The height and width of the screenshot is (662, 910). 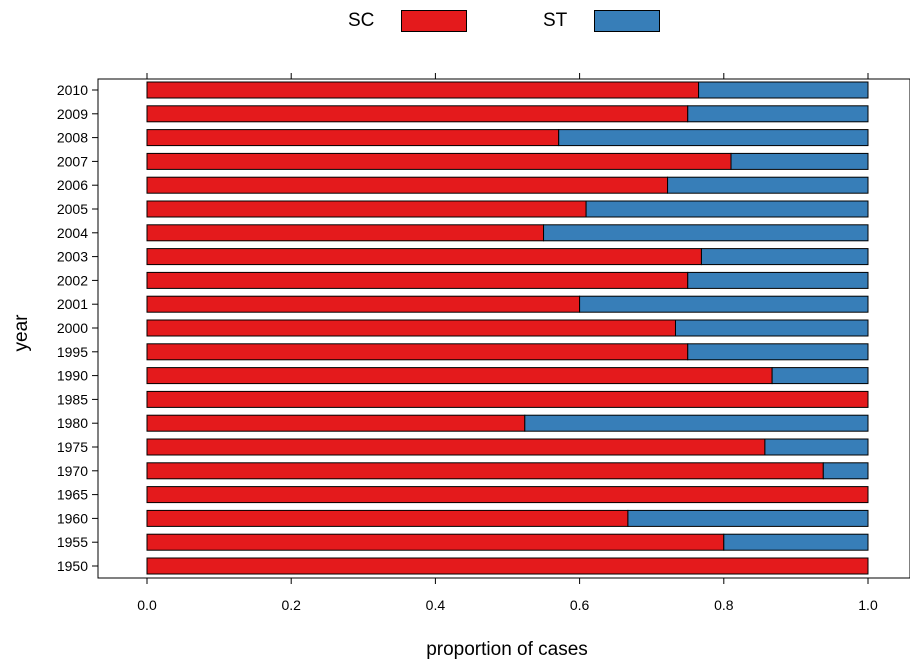 I want to click on y-tick-label-2009: 2009, so click(x=72, y=114).